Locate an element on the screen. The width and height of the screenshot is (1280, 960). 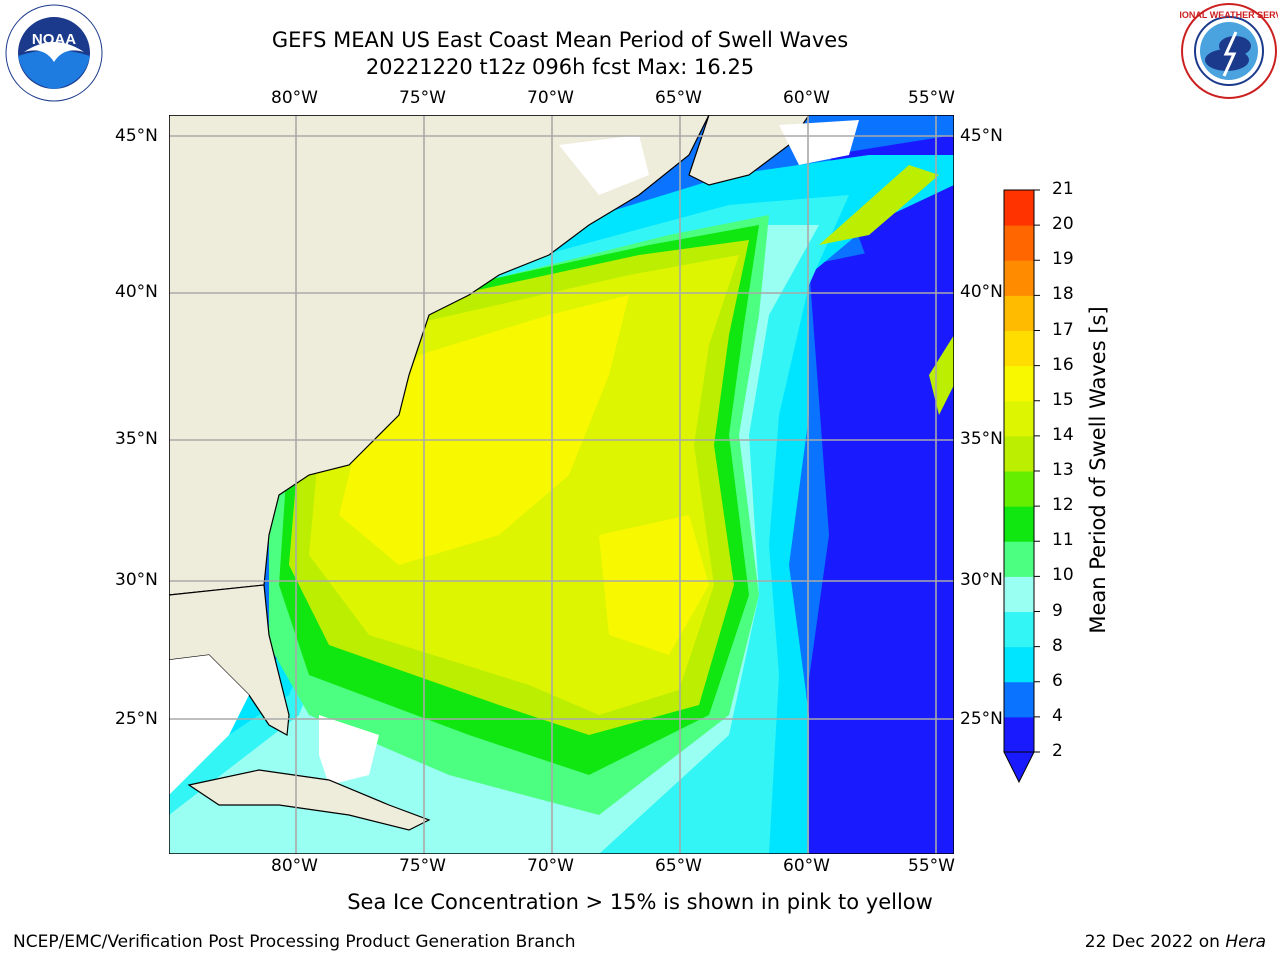
lon-label-top: 75°W is located at coordinates (422, 98).